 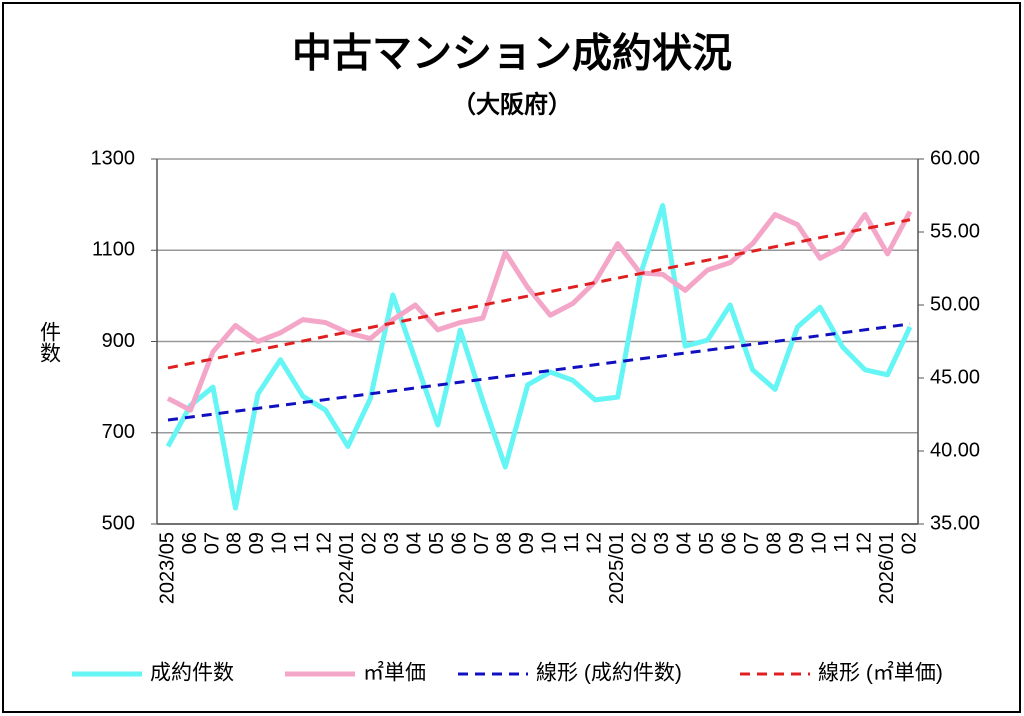 What do you see at coordinates (955, 377) in the screenshot?
I see `y2-tick-label: 45.00` at bounding box center [955, 377].